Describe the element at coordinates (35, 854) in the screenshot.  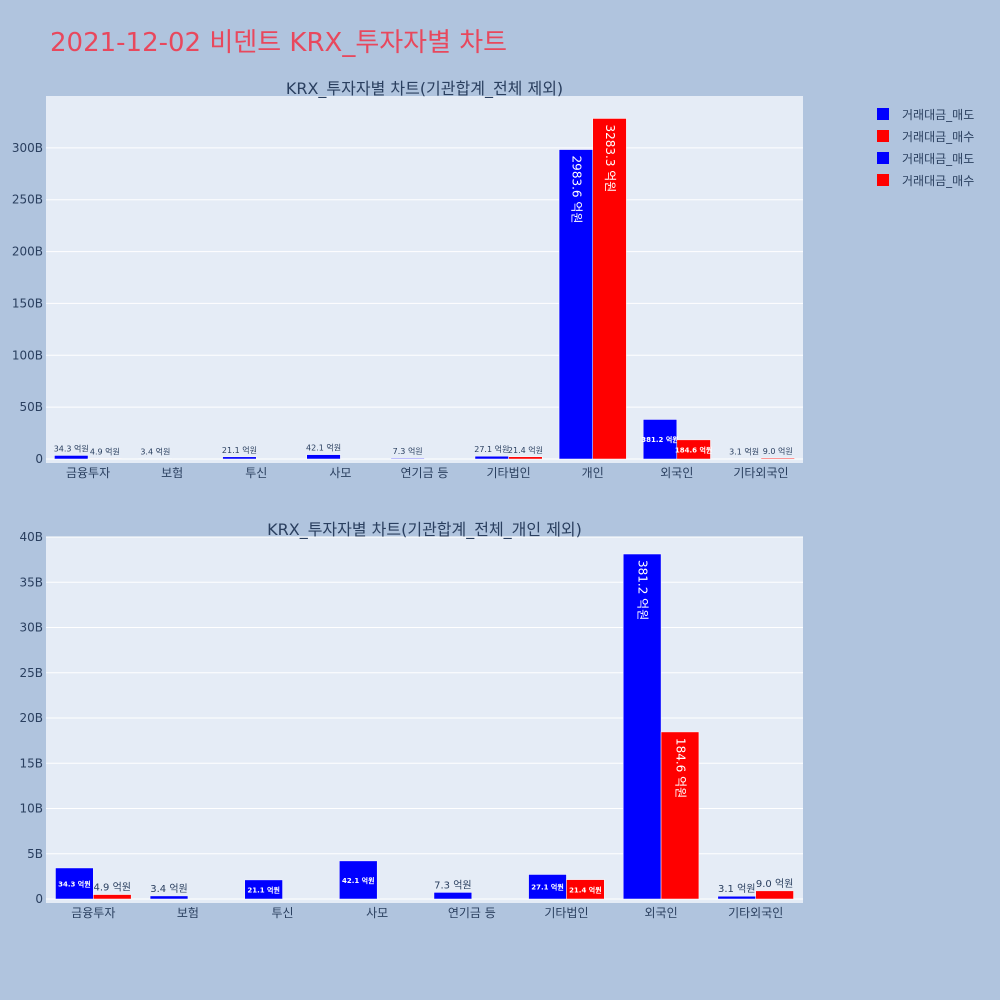
I see `y-tick-label: 5B` at that location.